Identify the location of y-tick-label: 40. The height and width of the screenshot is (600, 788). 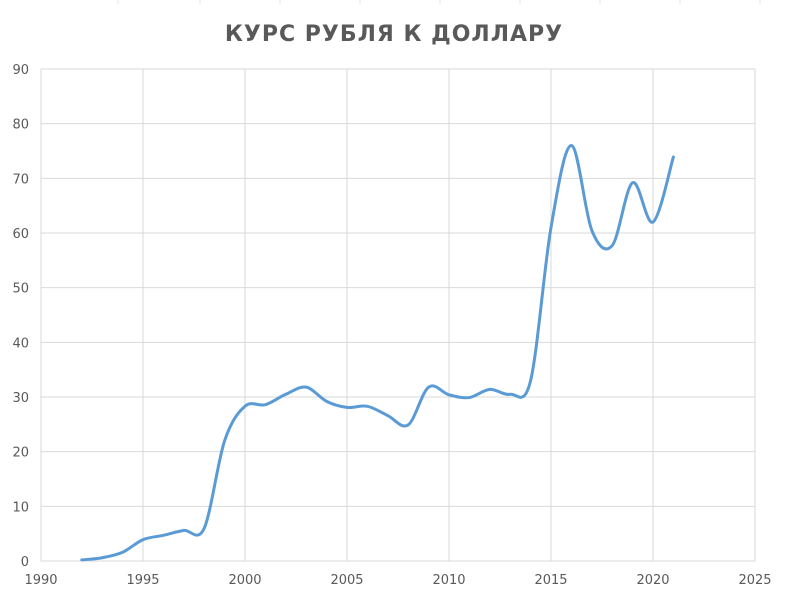
(20, 343).